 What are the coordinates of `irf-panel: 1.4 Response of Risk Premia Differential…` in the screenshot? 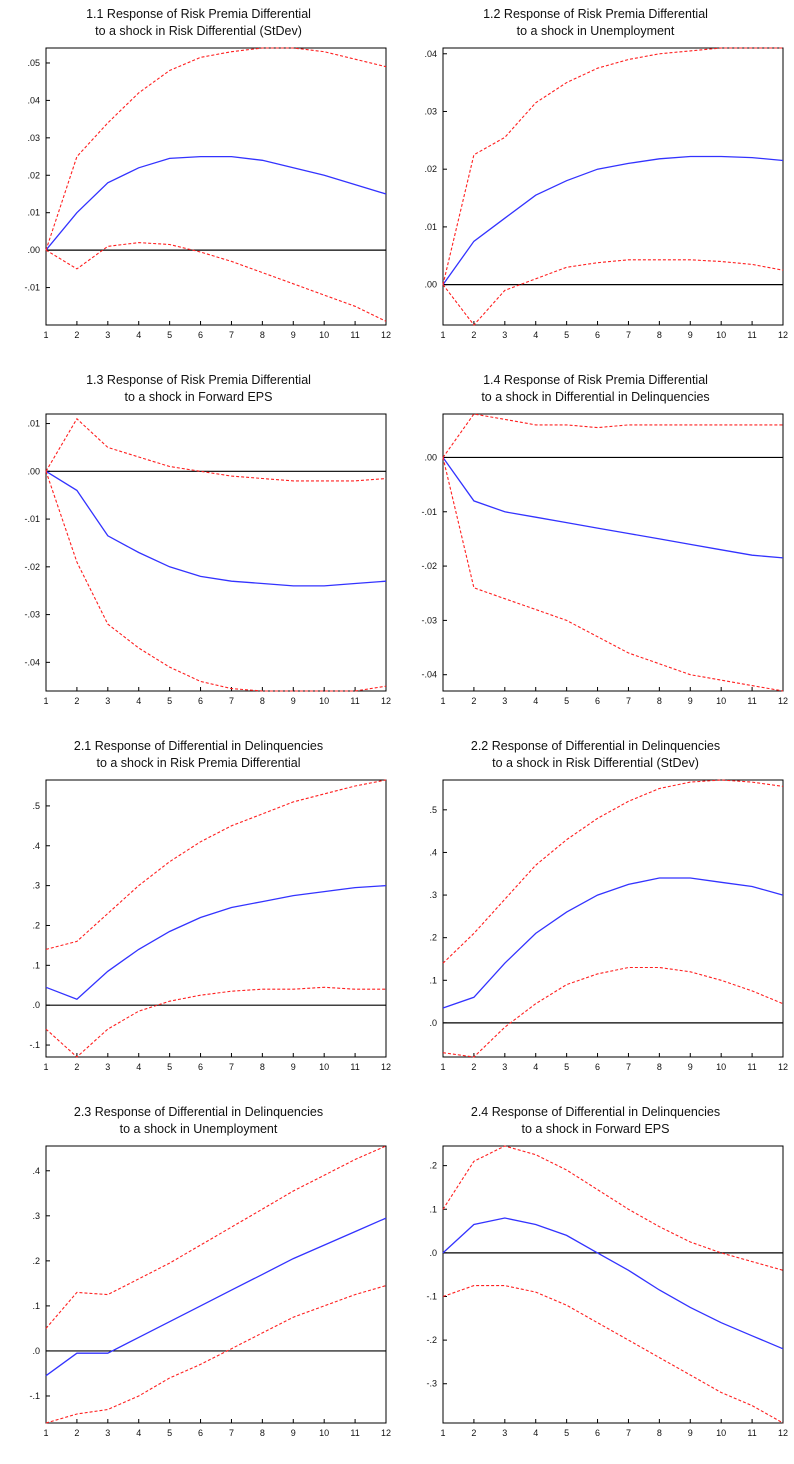 It's located at (595, 549).